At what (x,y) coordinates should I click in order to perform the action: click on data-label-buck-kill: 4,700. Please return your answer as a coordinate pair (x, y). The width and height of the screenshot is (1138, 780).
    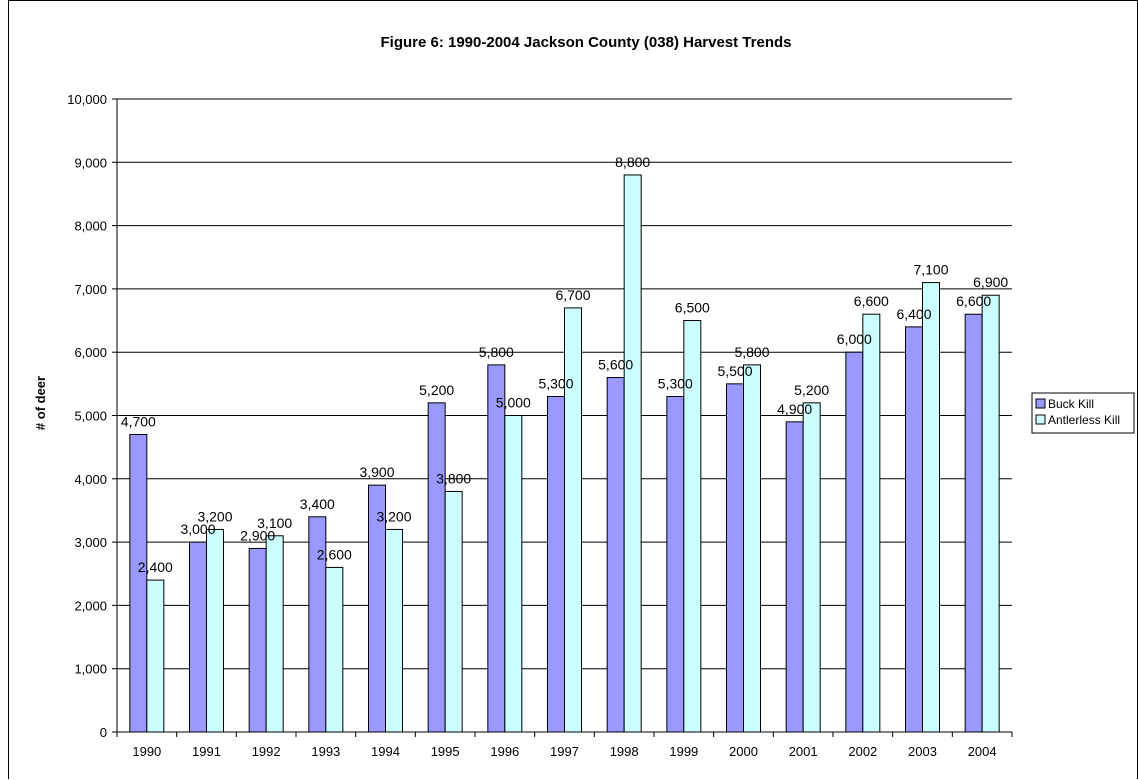
    Looking at the image, I should click on (138, 421).